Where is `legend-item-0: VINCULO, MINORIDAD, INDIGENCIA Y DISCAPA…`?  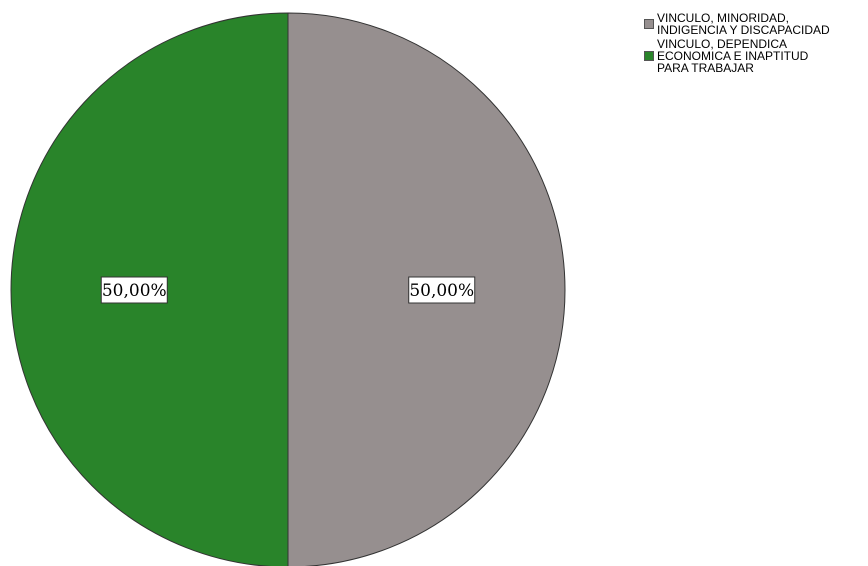 legend-item-0: VINCULO, MINORIDAD, INDIGENCIA Y DISCAPA… is located at coordinates (756, 24).